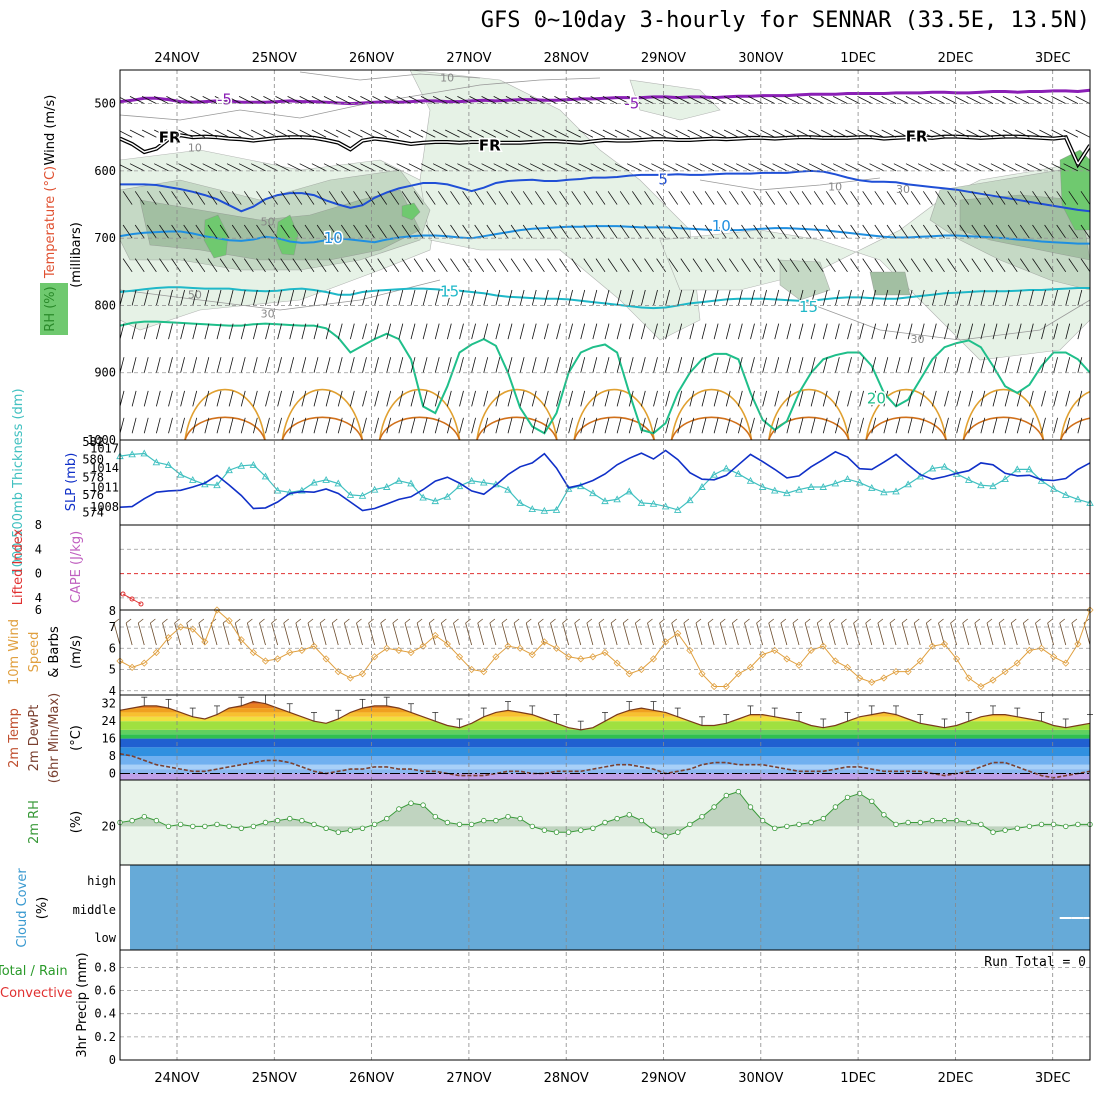 The height and width of the screenshot is (1100, 1100). I want to click on date-label-bottom: 24NOV, so click(176, 1078).